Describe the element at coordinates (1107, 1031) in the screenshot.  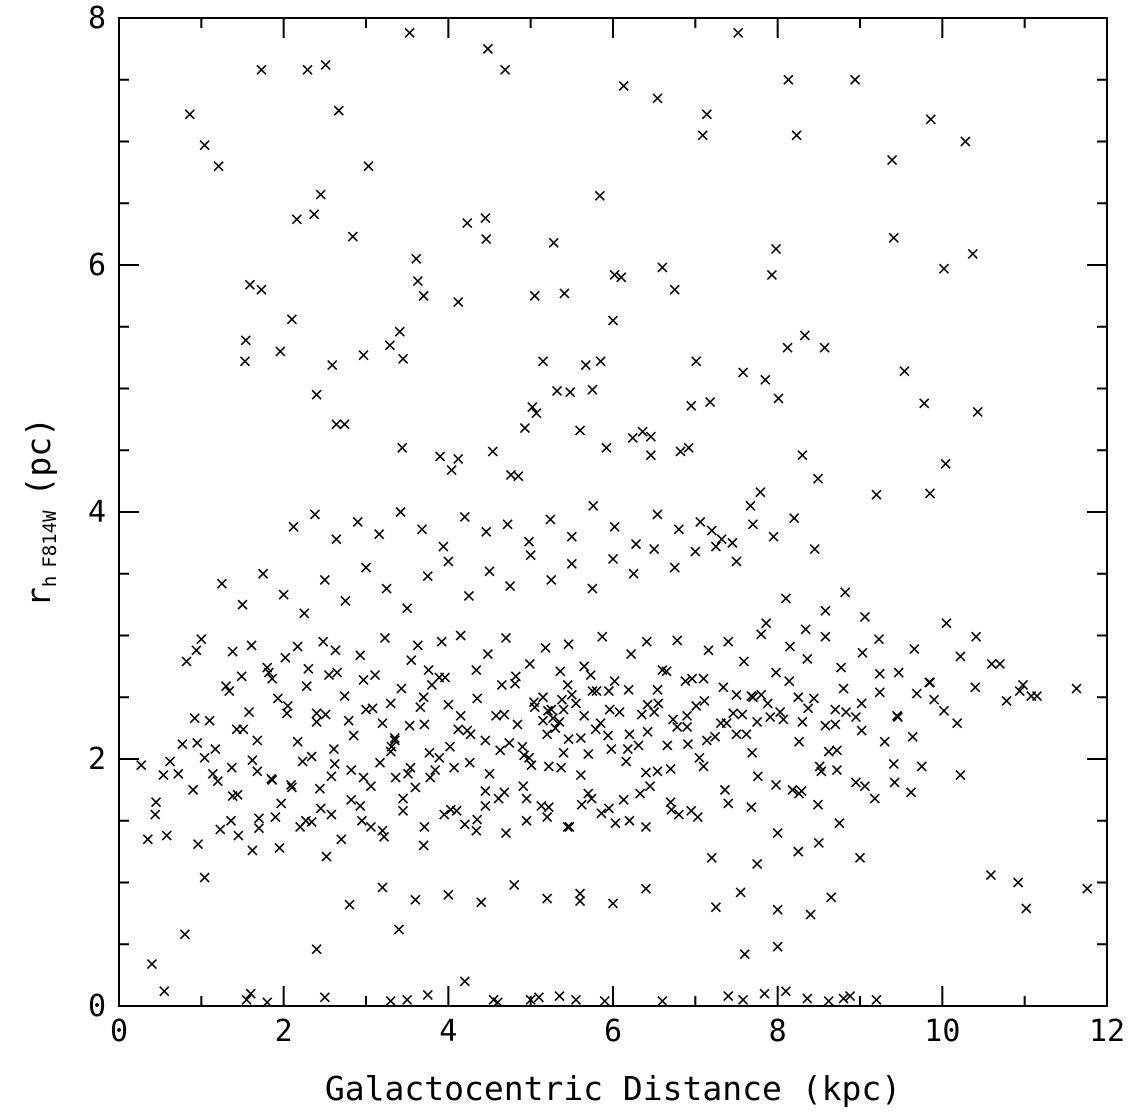
I see `x-tick-label: 12` at that location.